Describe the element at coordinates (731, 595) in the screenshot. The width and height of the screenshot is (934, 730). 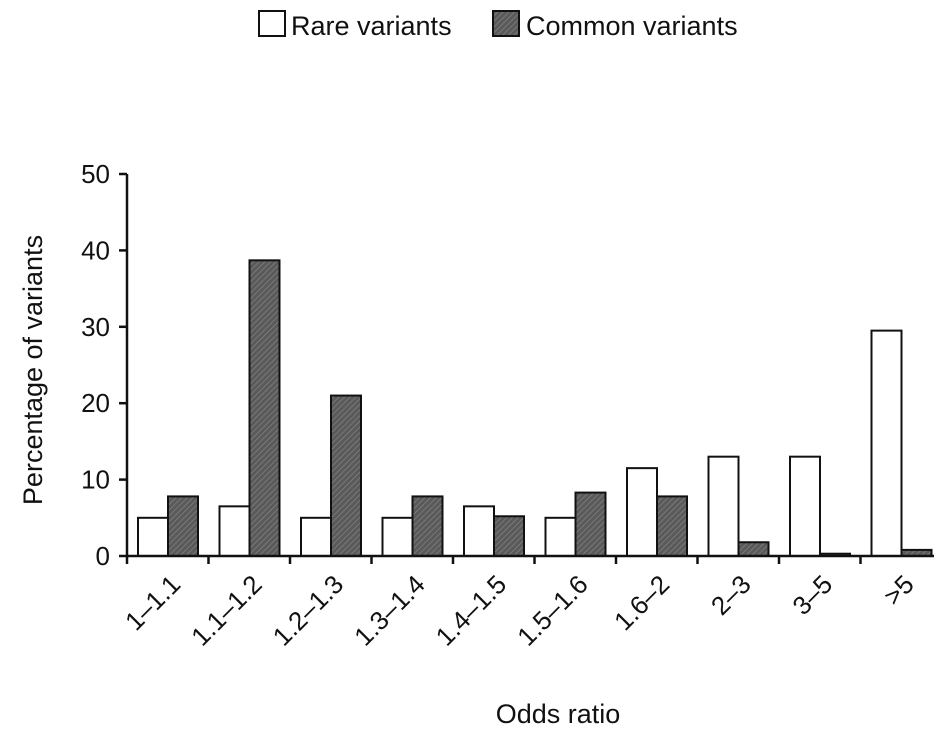
I see `x-tick-label: 2–3` at that location.